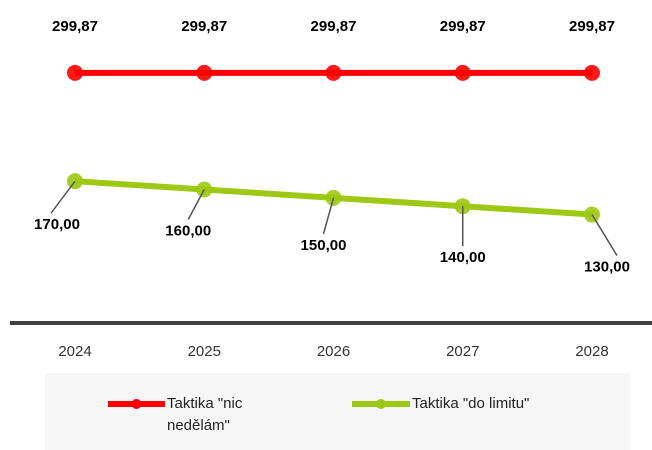 The image size is (652, 450). Describe the element at coordinates (259, 404) in the screenshot. I see `legend-symbols` at that location.